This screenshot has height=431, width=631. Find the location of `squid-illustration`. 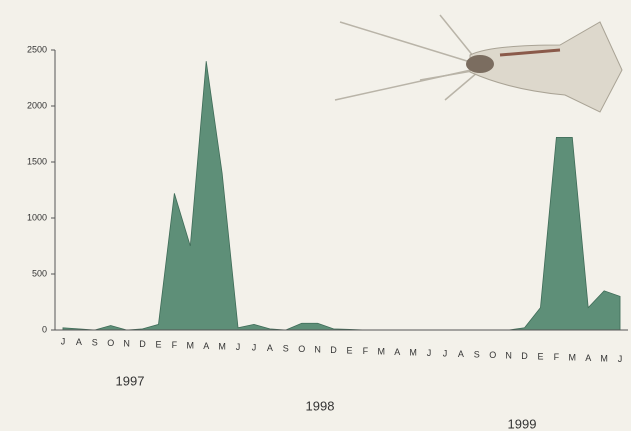

squid-illustration is located at coordinates (478, 63).